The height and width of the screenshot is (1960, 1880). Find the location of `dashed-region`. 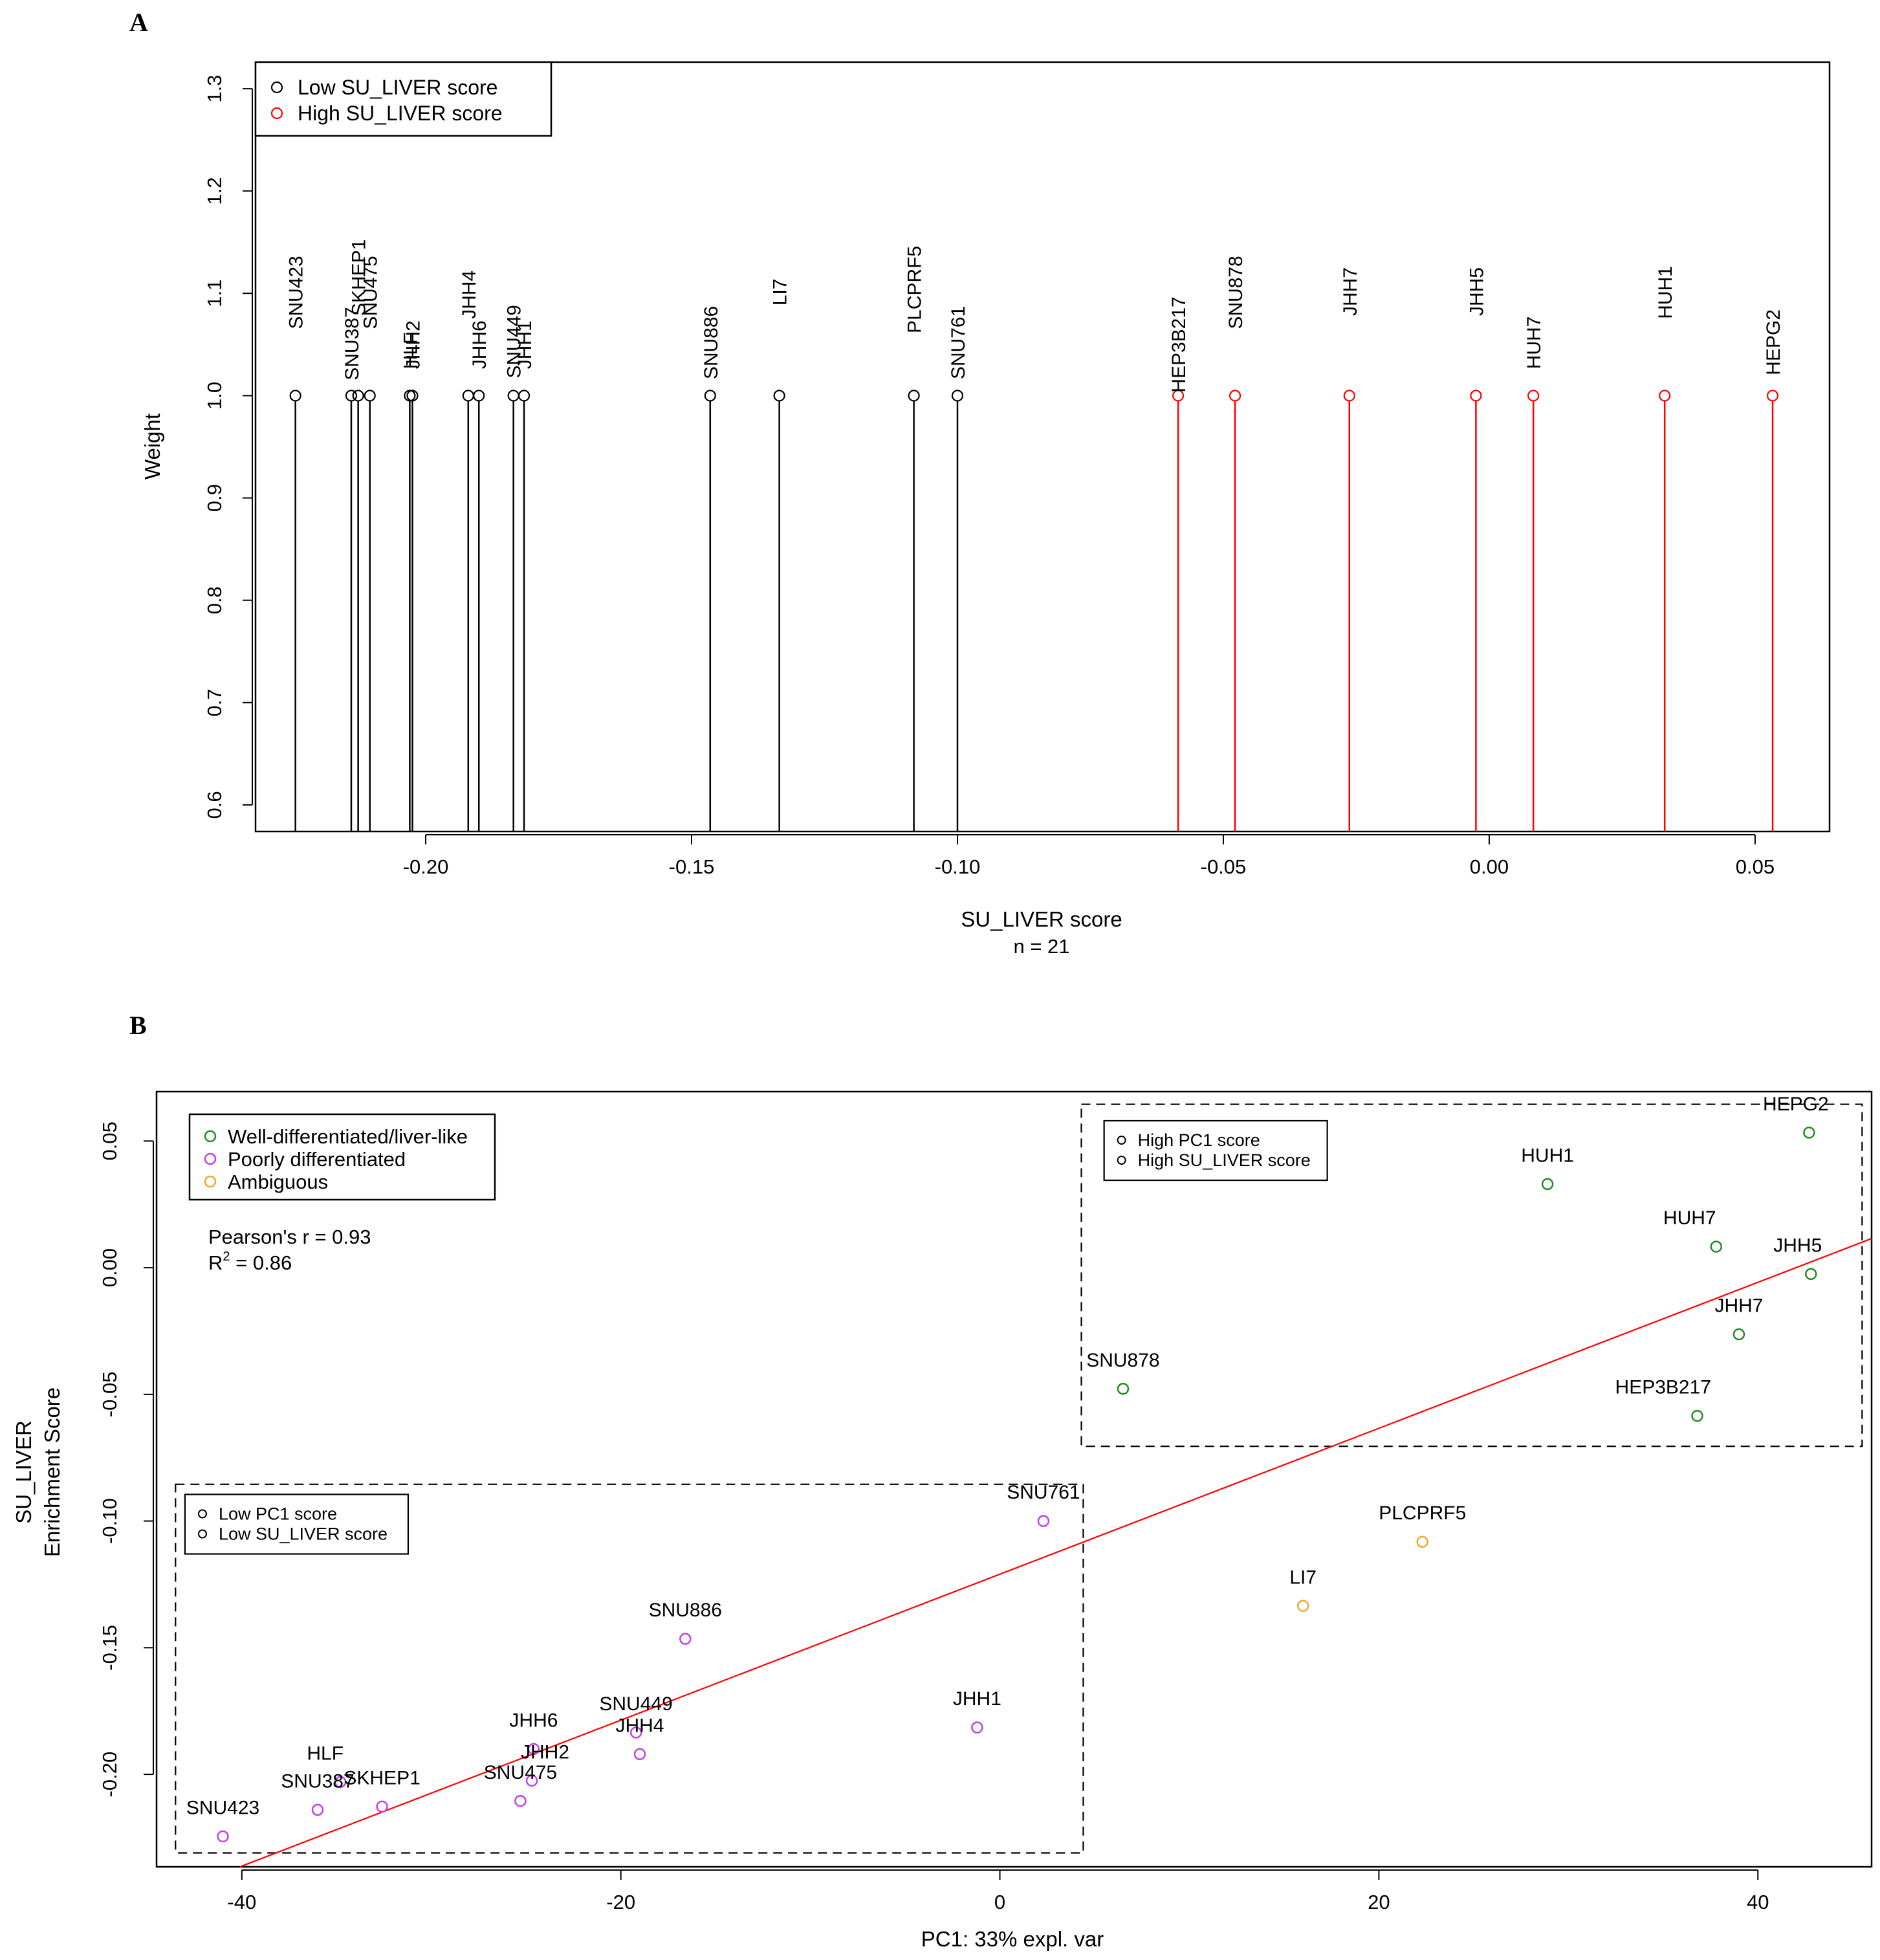

dashed-region is located at coordinates (629, 1668).